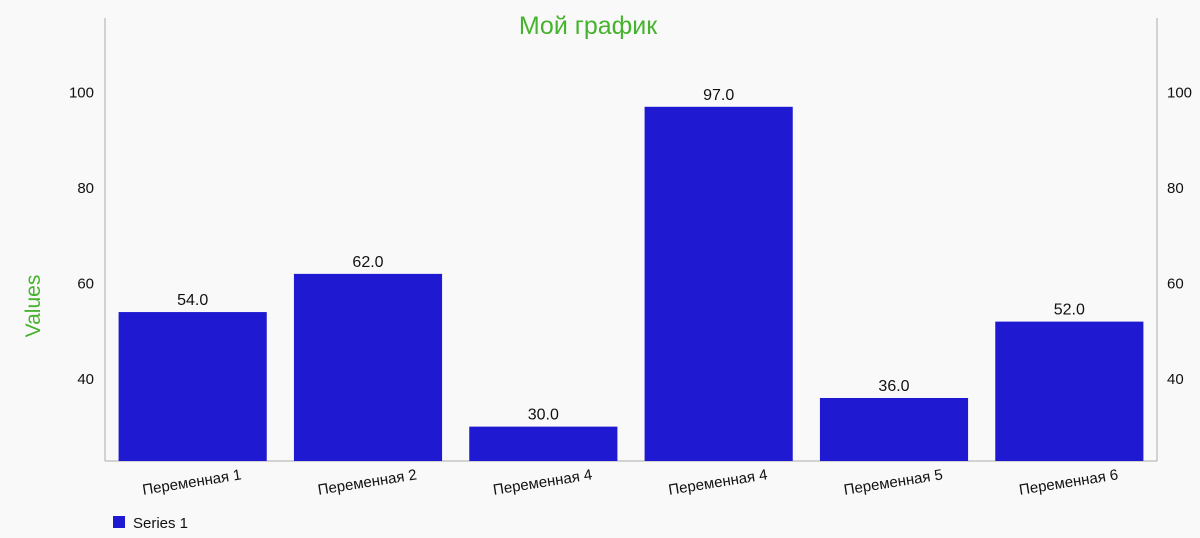 This screenshot has height=538, width=1200. I want to click on x-tick-label: Переменная 2, so click(367, 482).